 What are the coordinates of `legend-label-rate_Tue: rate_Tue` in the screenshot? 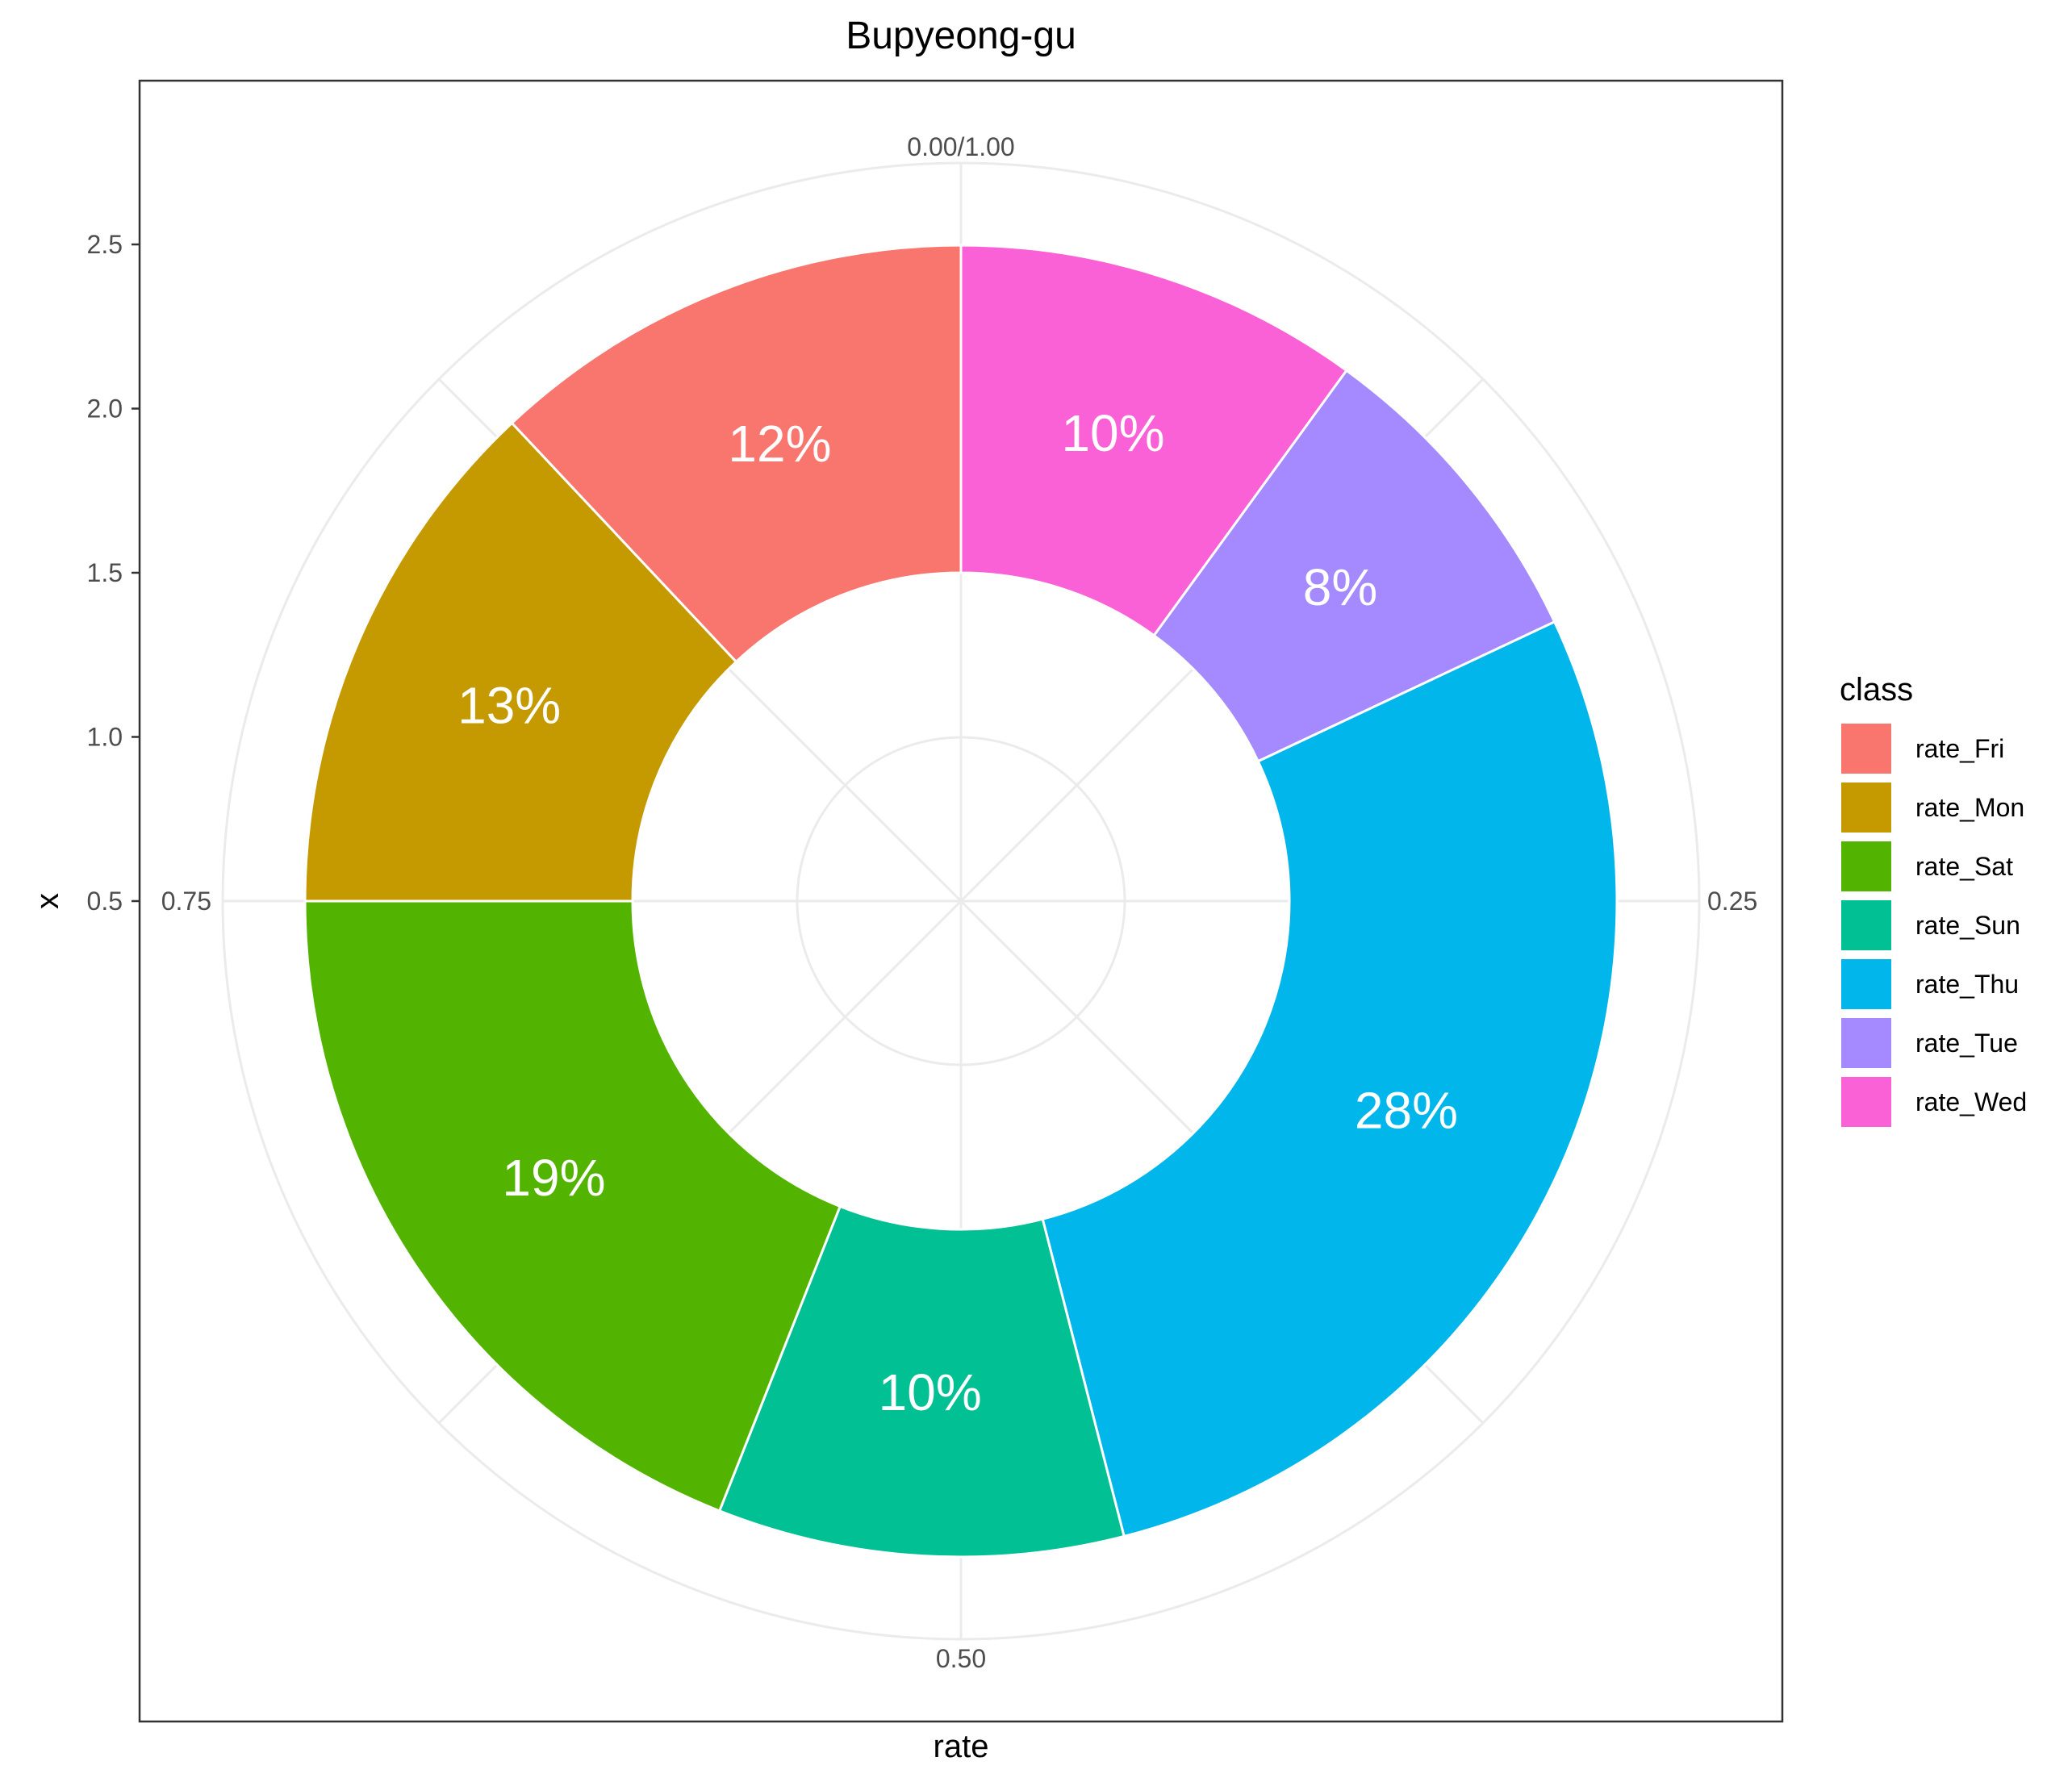 It's located at (1966, 1043).